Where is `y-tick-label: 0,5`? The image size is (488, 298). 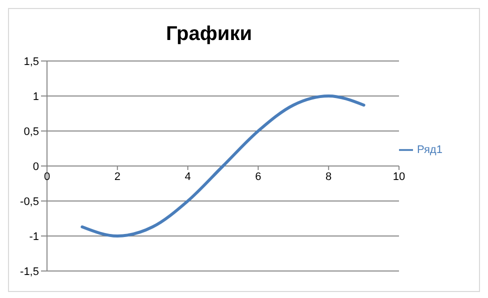
y-tick-label: 0,5 is located at coordinates (31, 132).